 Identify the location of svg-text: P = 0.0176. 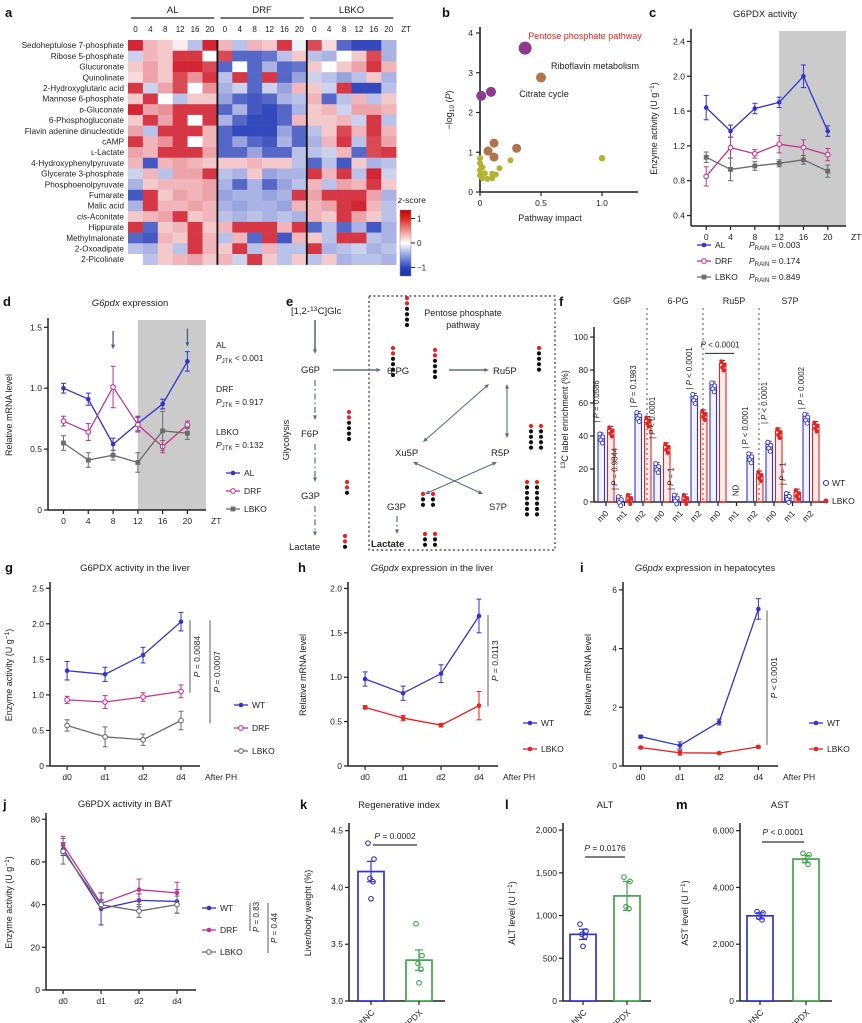
(605, 848).